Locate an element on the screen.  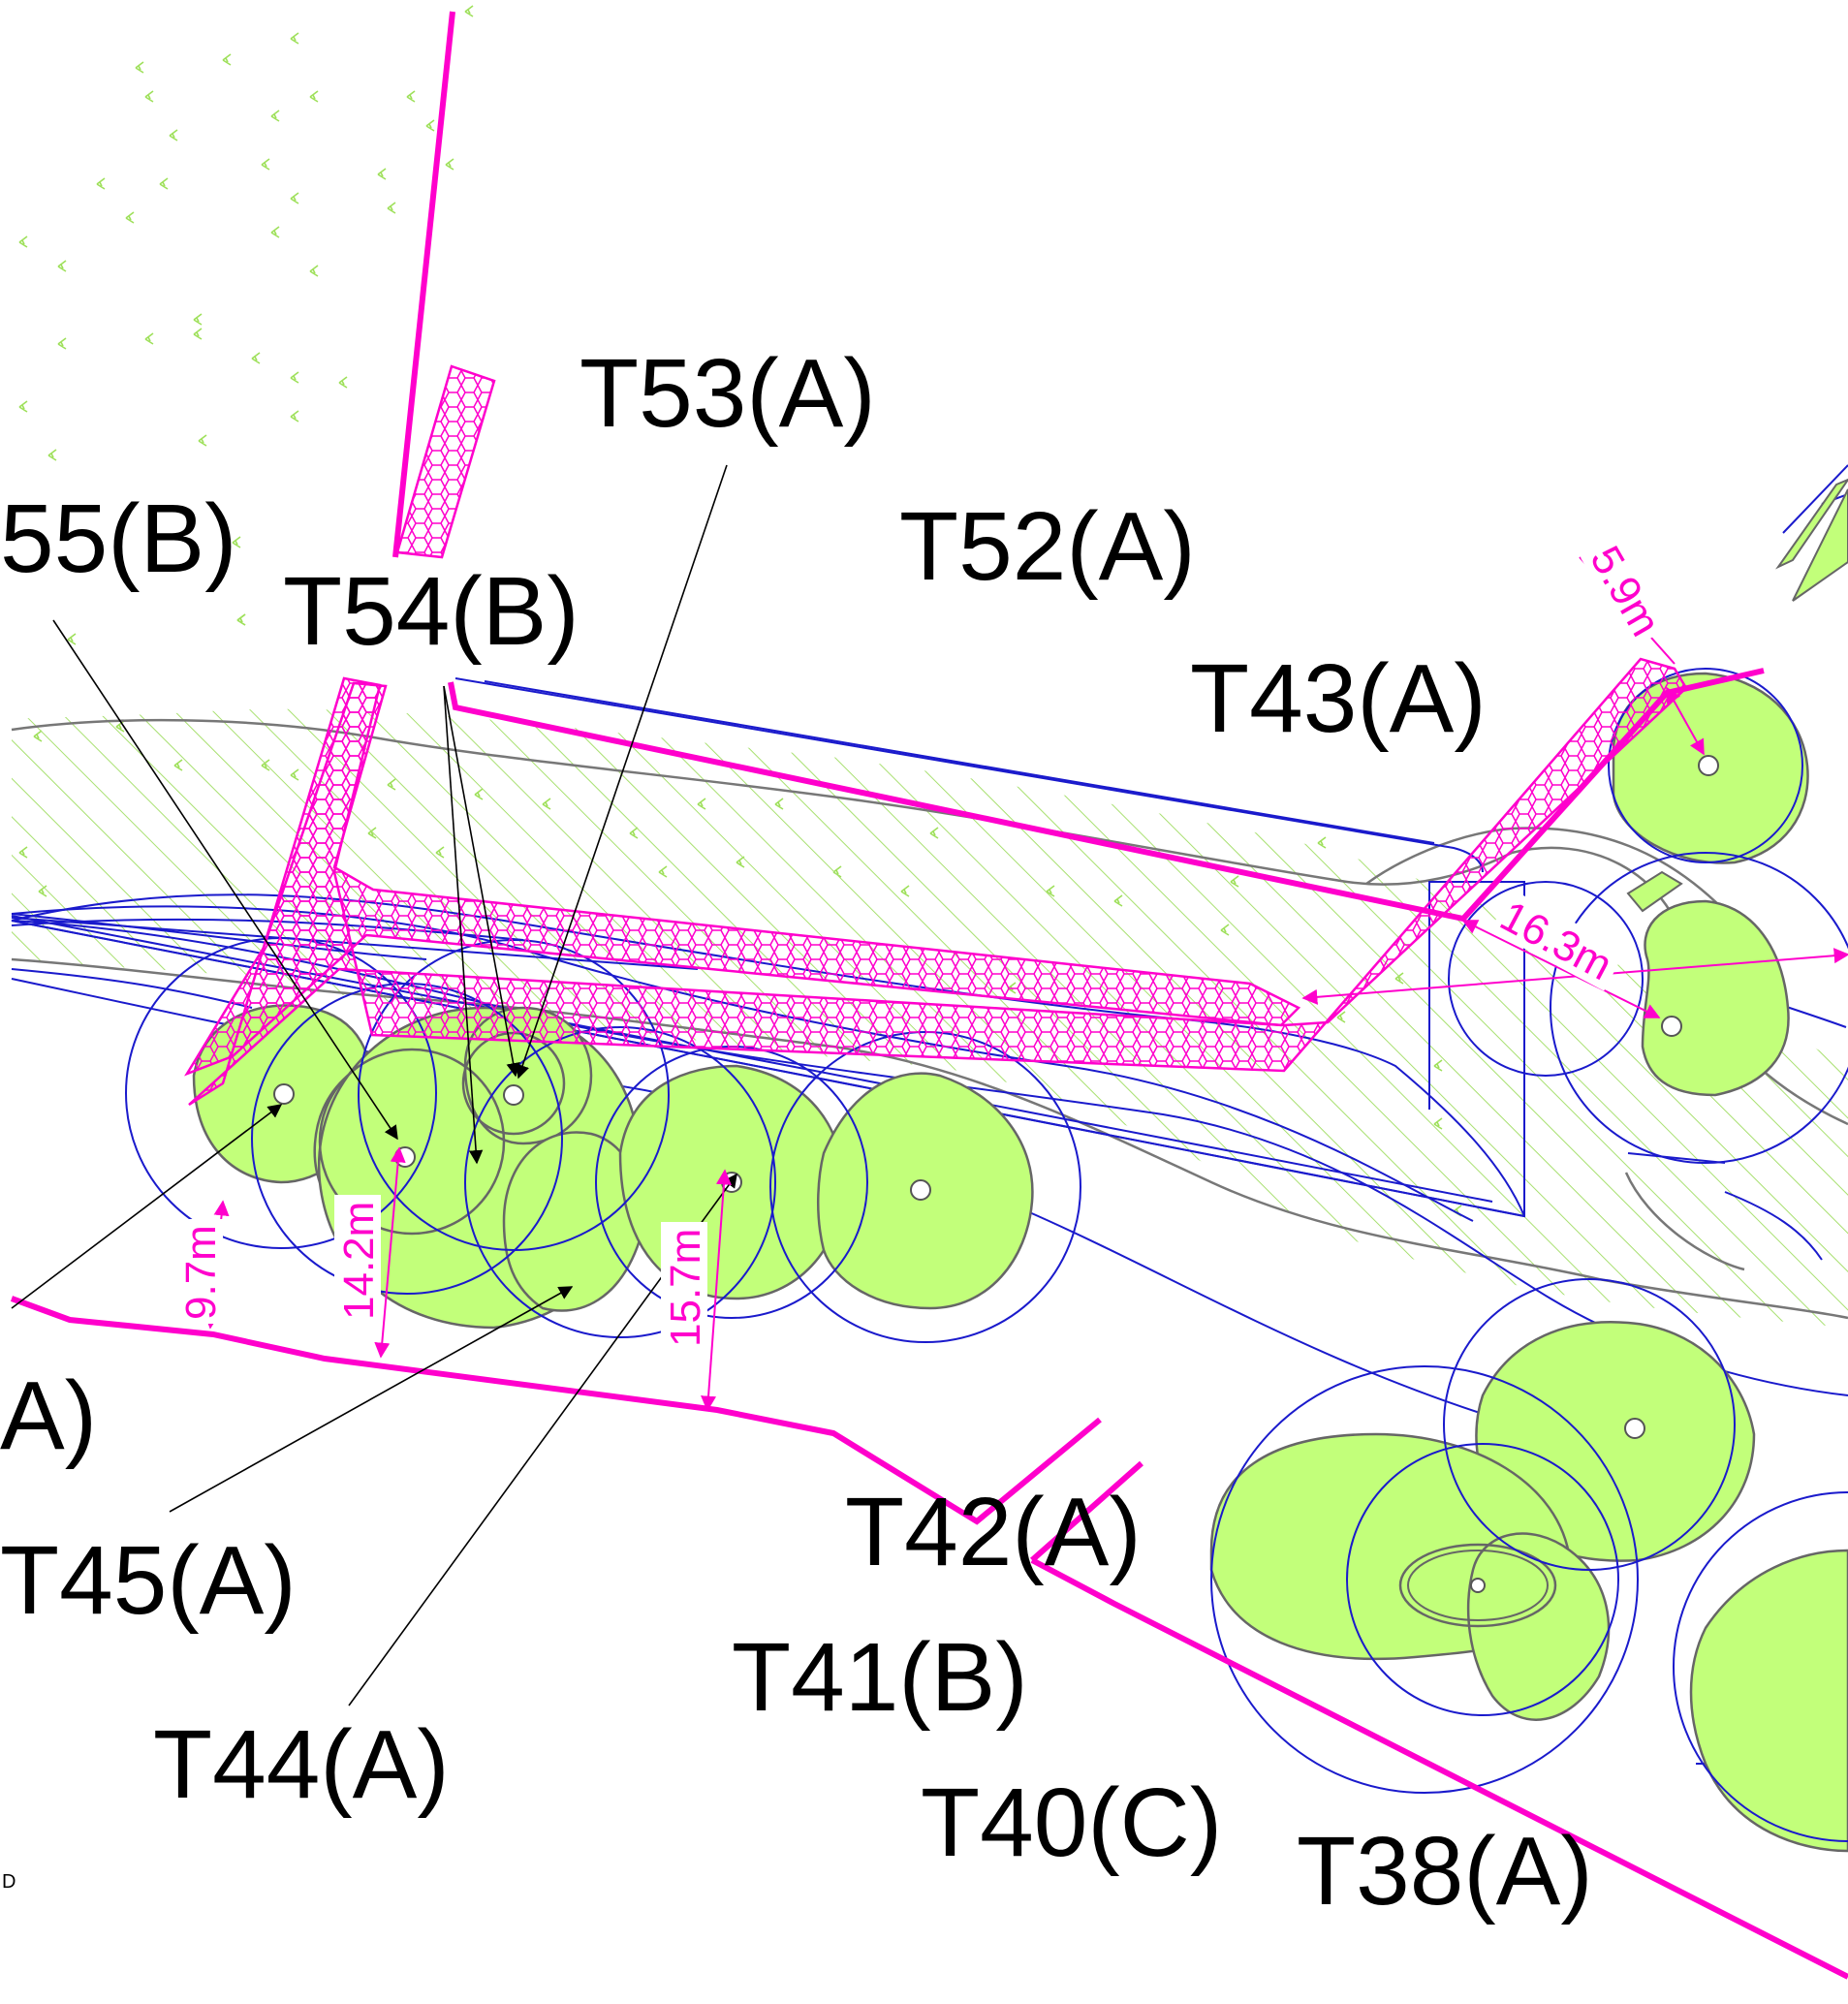
leader-t46 is located at coordinates (147, 1206).